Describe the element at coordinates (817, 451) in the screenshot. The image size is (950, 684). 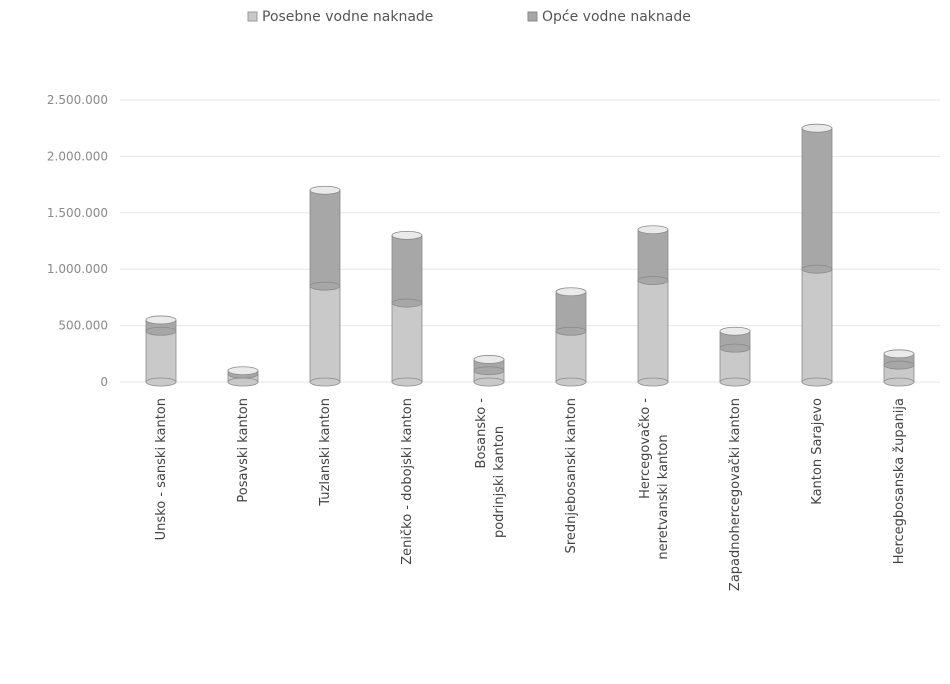
I see `category-label: Kanton Sarajevo` at that location.